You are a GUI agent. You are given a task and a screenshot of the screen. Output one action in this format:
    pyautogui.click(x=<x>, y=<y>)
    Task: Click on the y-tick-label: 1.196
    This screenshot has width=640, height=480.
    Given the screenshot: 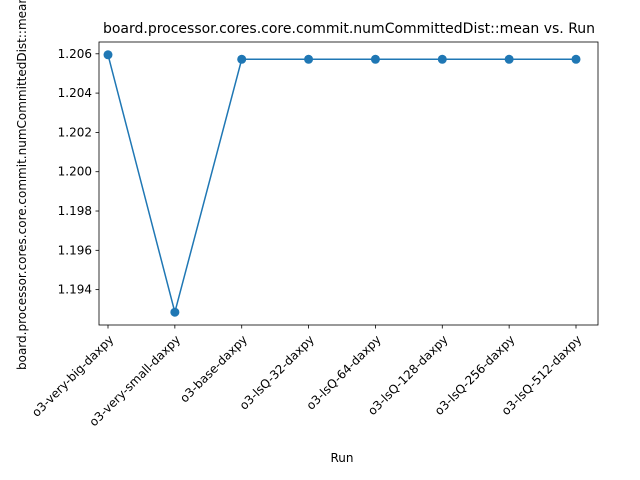 What is the action you would take?
    pyautogui.click(x=75, y=250)
    